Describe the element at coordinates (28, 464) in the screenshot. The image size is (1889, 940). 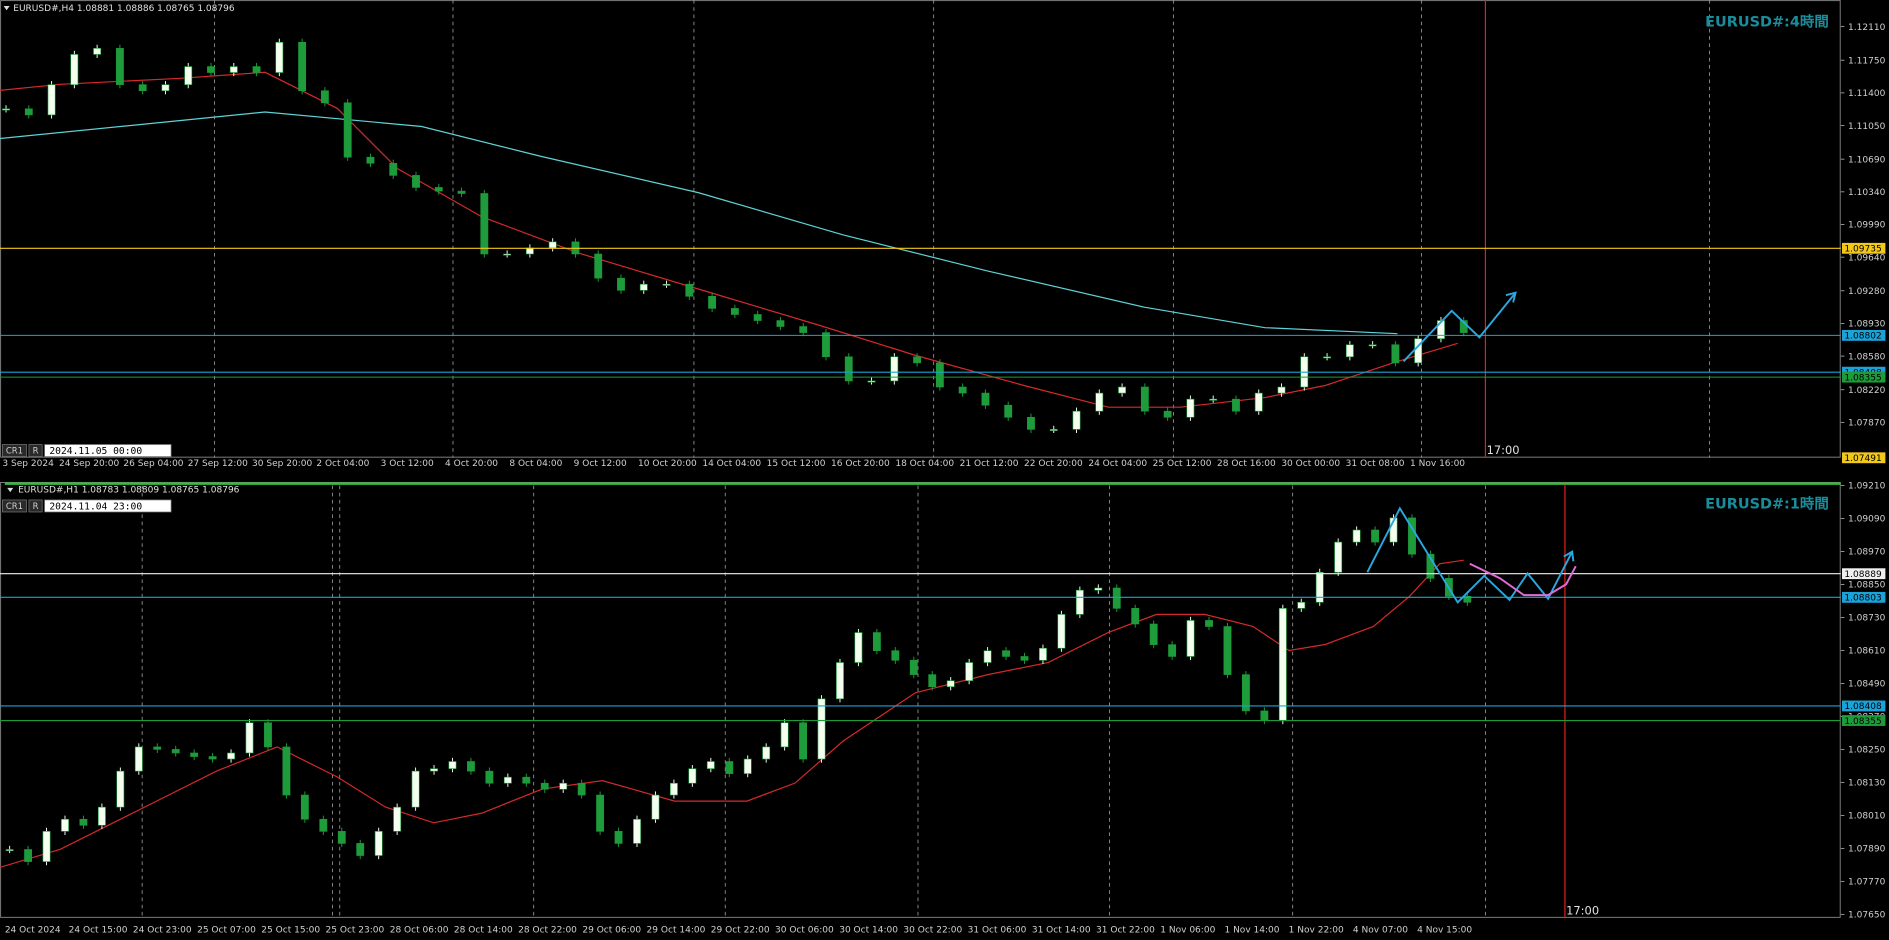
I see `time-label: 3 Sep 2024` at that location.